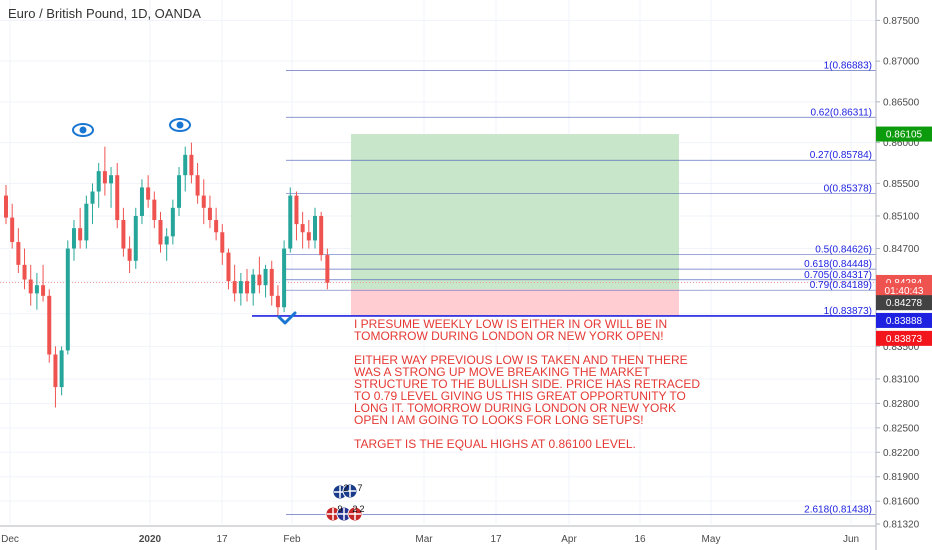 The image size is (932, 550). I want to click on price-tag-label: 0.83873, so click(904, 339).